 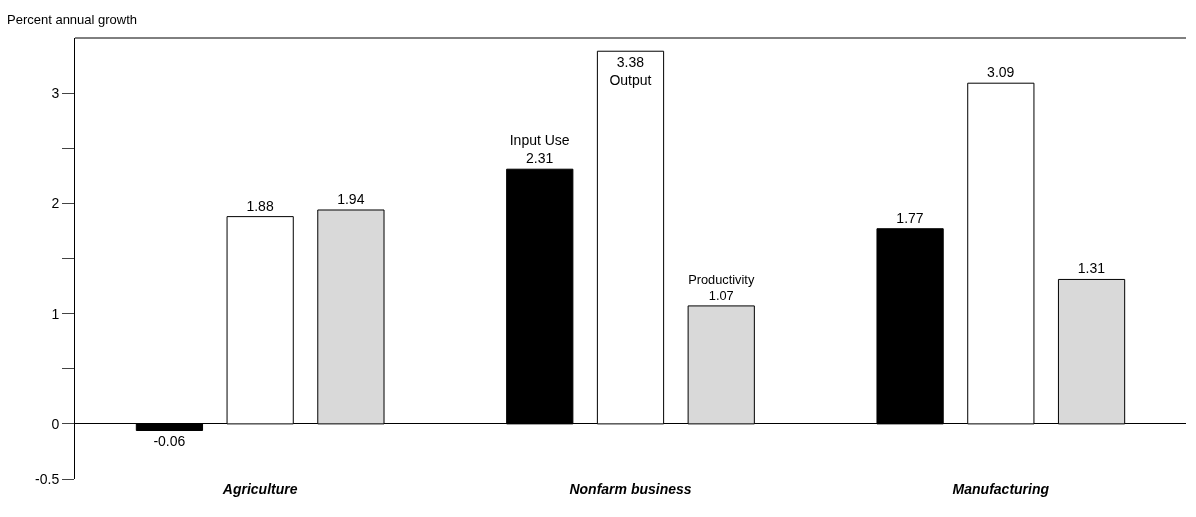 What do you see at coordinates (1091, 268) in the screenshot?
I see `data-label: 1.31` at bounding box center [1091, 268].